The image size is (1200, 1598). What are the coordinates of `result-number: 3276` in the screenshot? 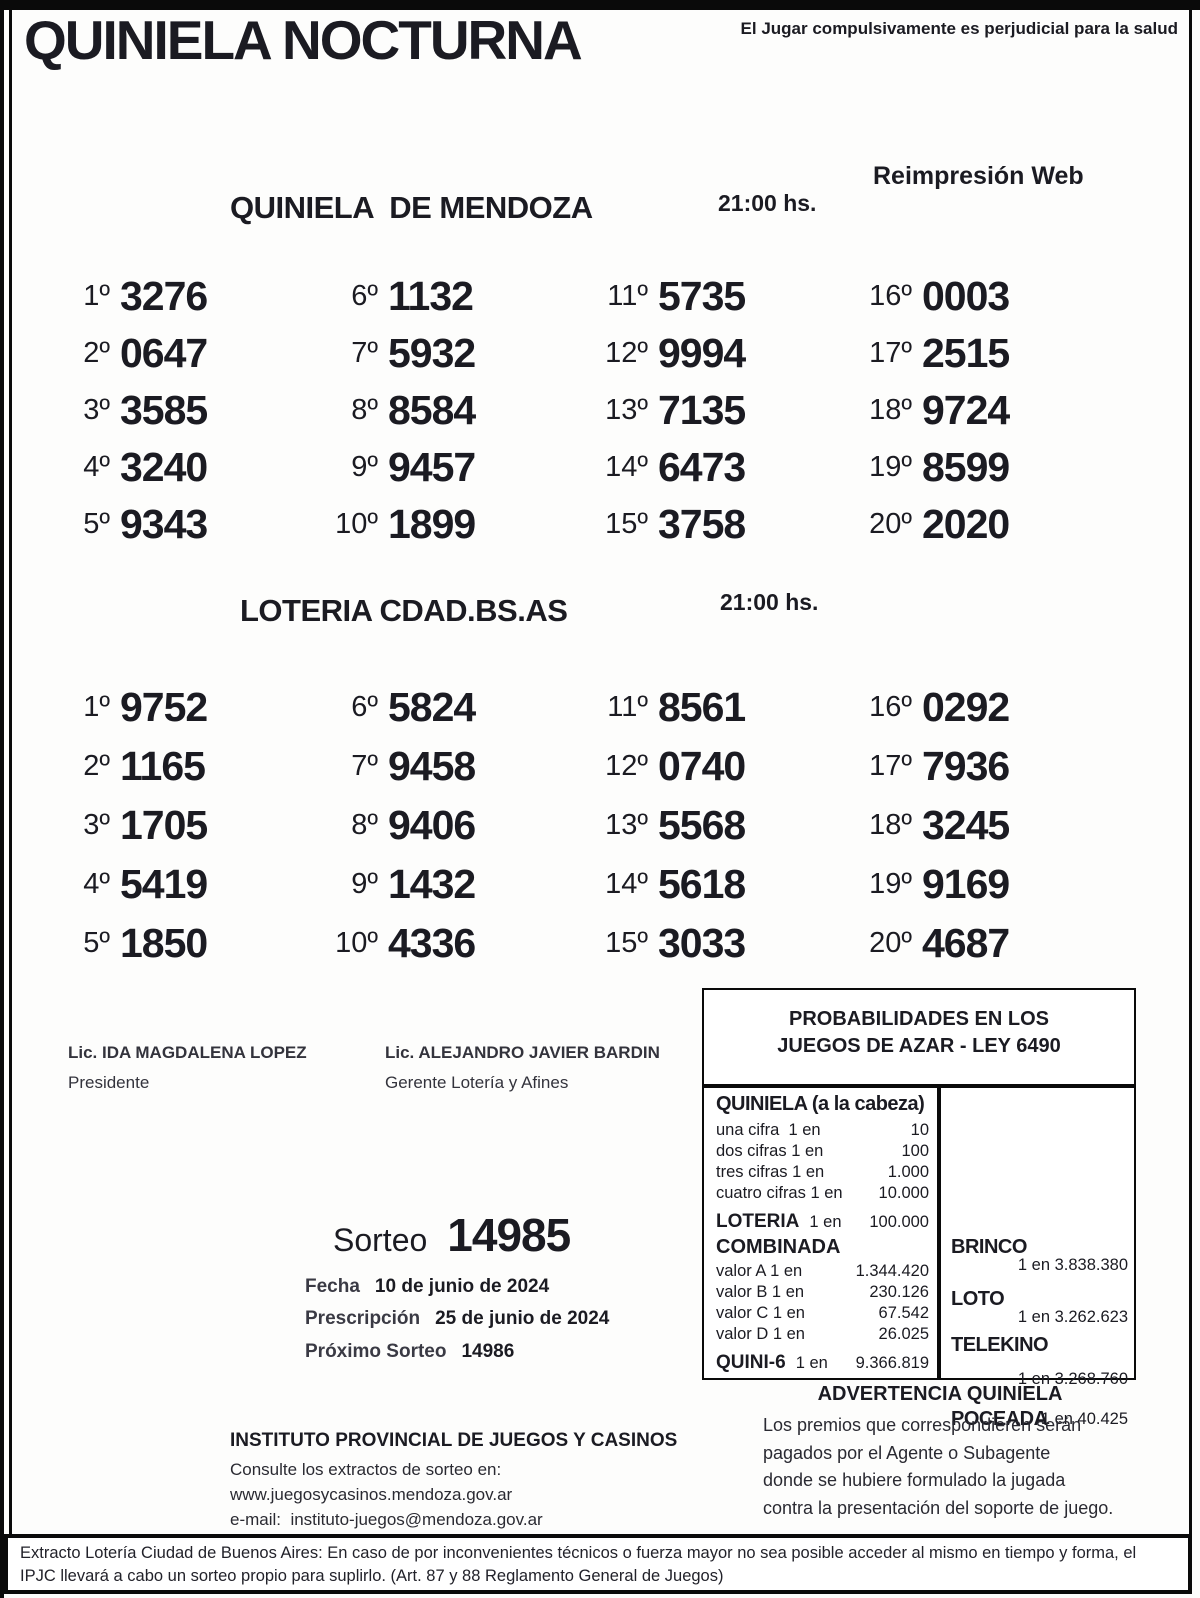 It's located at (164, 296).